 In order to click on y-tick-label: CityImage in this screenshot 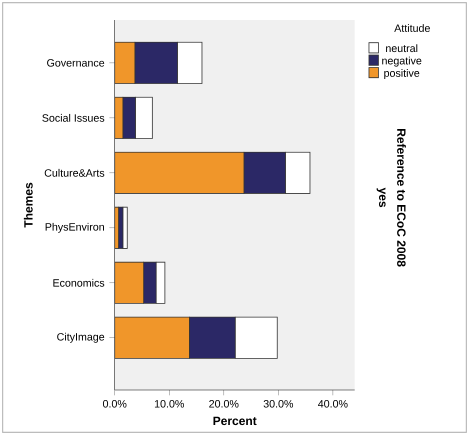, I will do `click(80, 337)`.